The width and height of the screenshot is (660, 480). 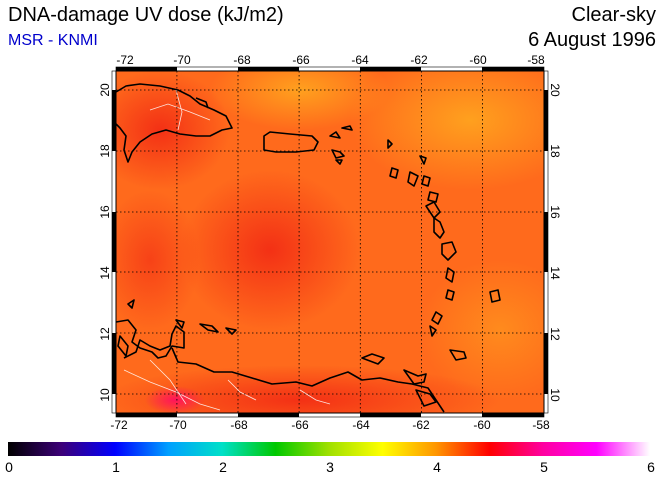 I want to click on data-source-label: MSR - KNMI, so click(x=53, y=40).